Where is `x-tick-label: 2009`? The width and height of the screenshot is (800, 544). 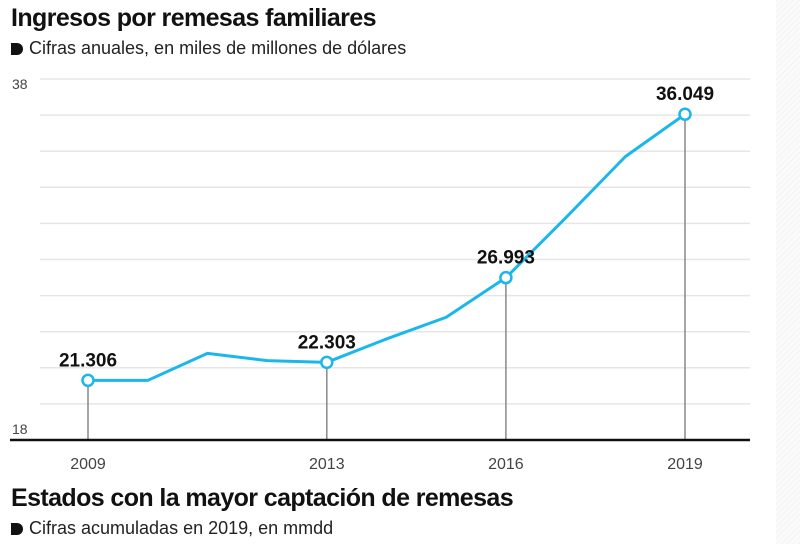
x-tick-label: 2009 is located at coordinates (88, 464).